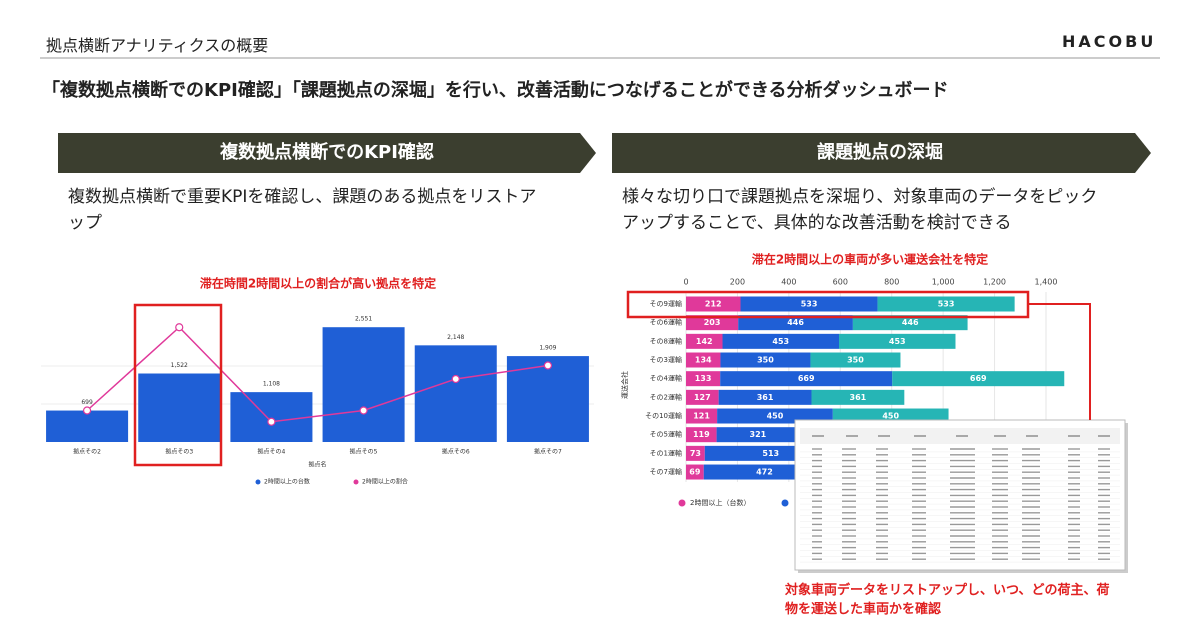 The width and height of the screenshot is (1200, 636). Describe the element at coordinates (961, 496) in the screenshot. I see `table-image` at that location.